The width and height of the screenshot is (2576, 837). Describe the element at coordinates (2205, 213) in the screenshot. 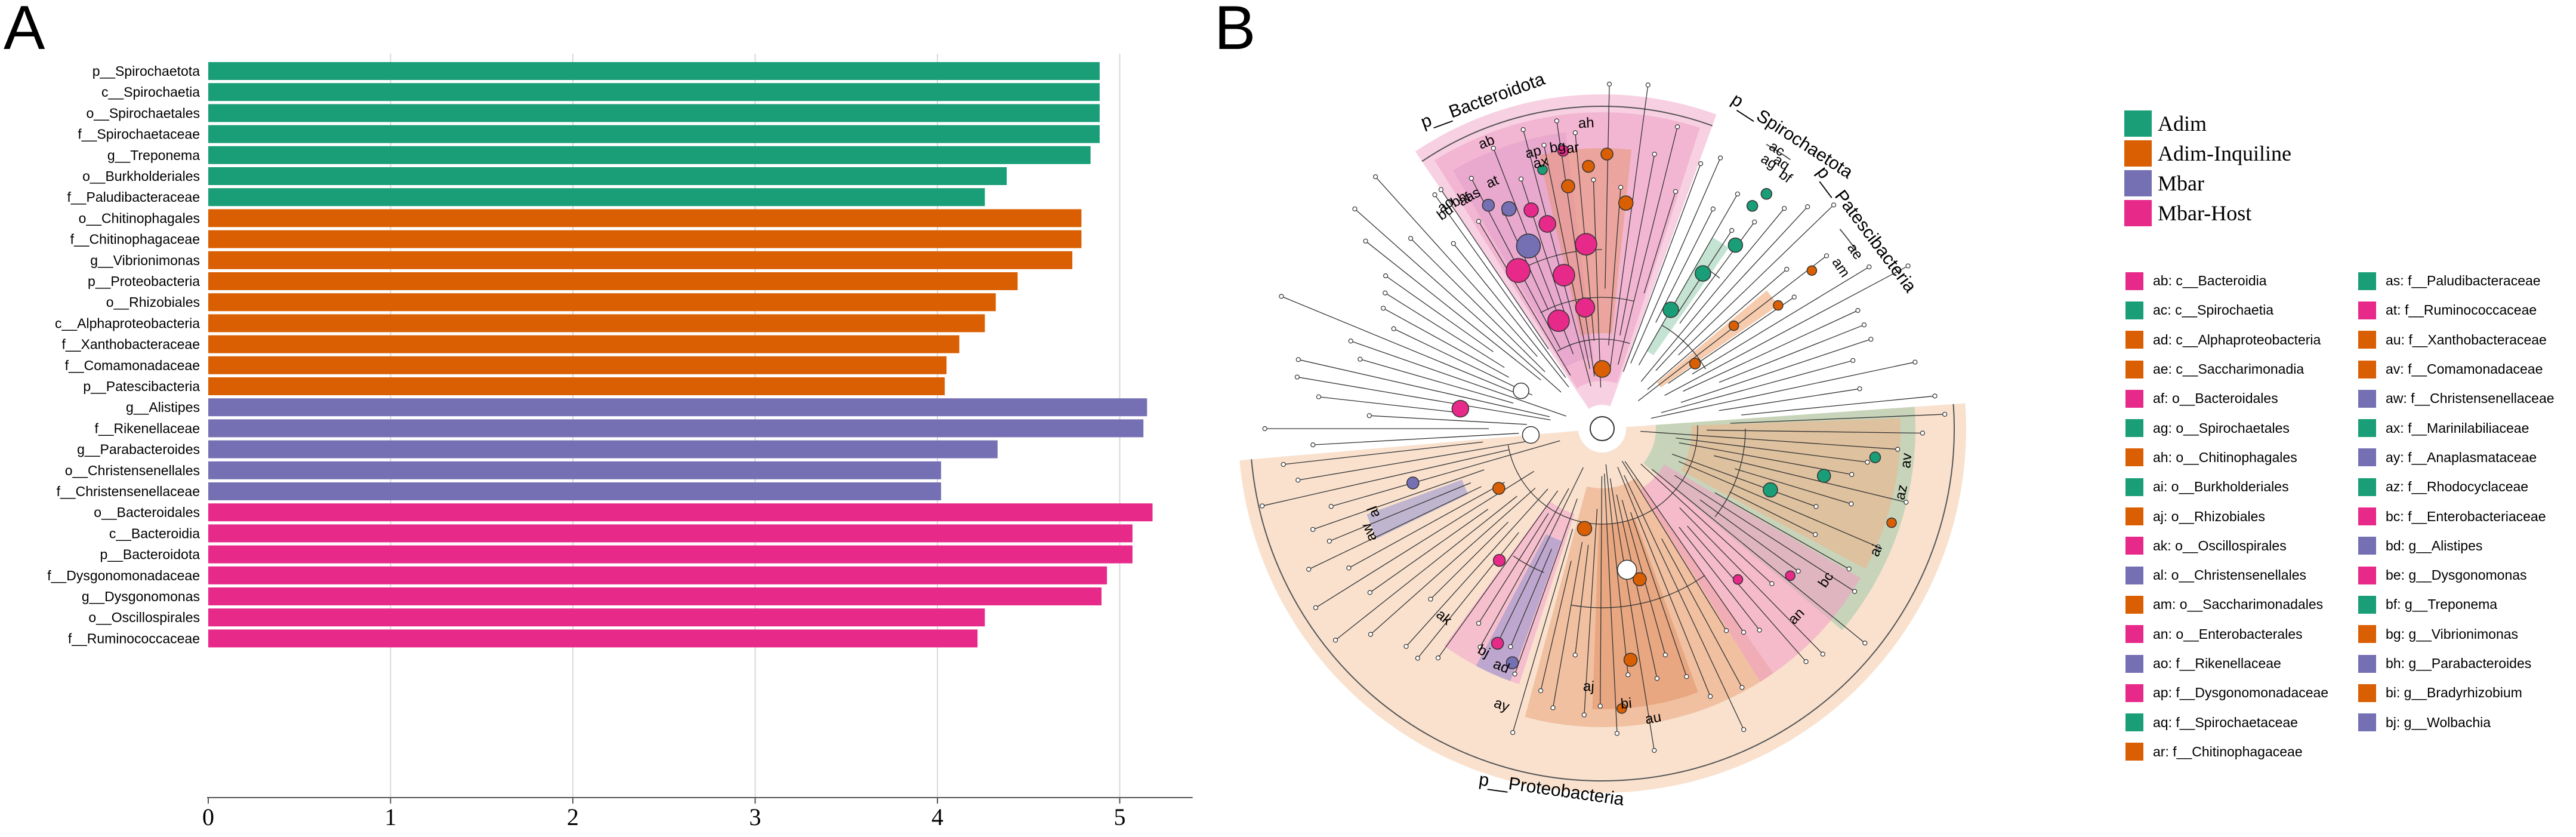

I see `legend-label: Mbar-Host` at that location.